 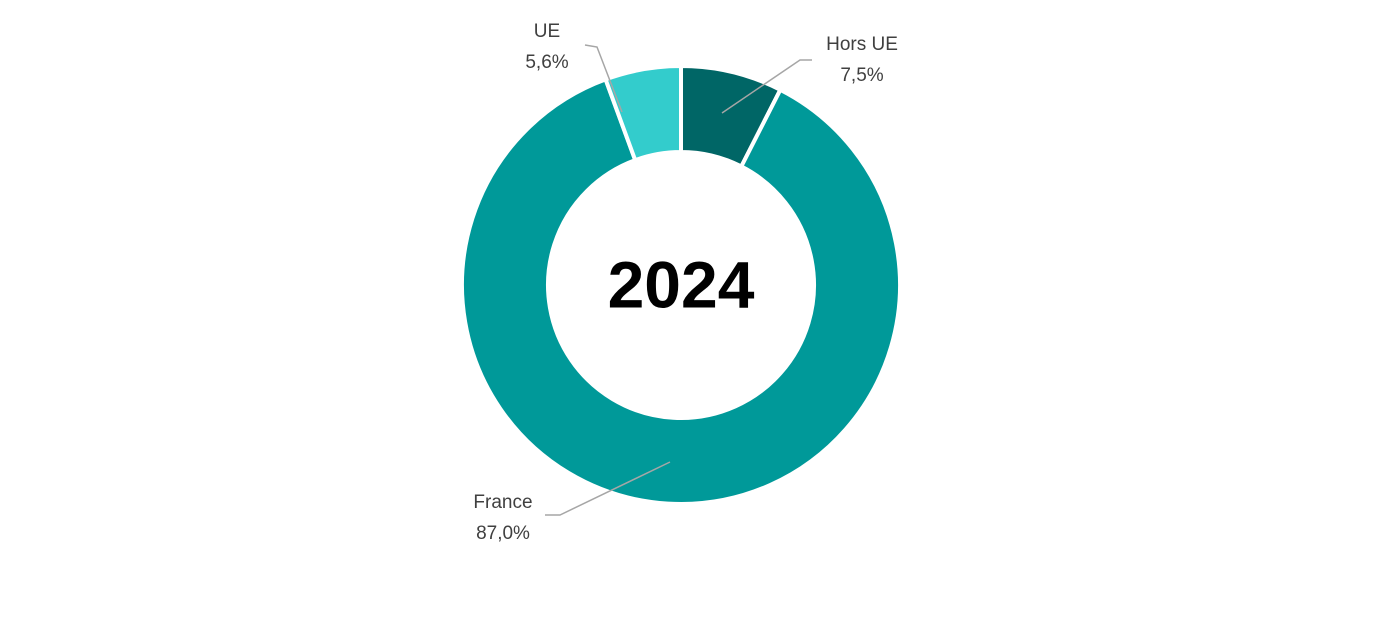 What do you see at coordinates (681, 284) in the screenshot?
I see `center-label: 2024` at bounding box center [681, 284].